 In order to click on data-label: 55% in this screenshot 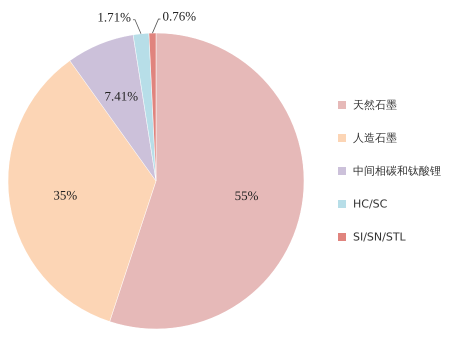, I will do `click(246, 196)`.